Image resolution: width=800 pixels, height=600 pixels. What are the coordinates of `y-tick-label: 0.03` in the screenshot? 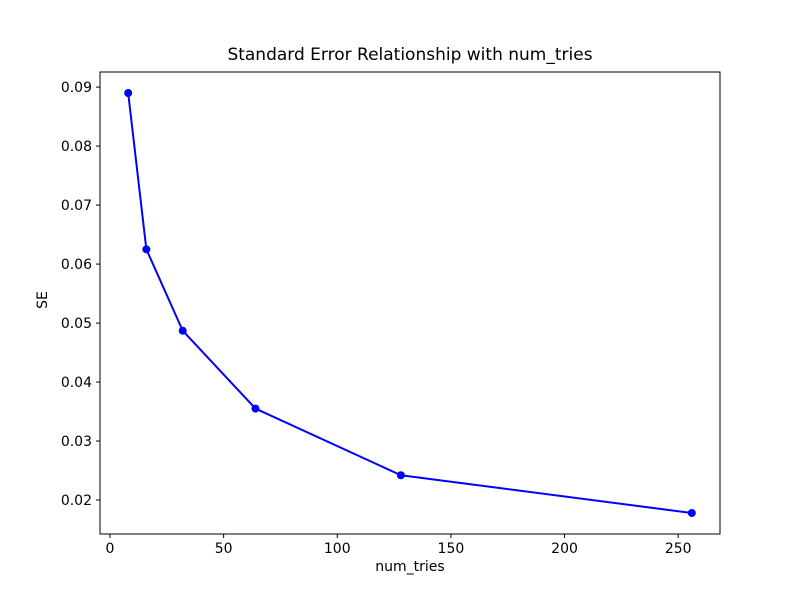 It's located at (76, 442).